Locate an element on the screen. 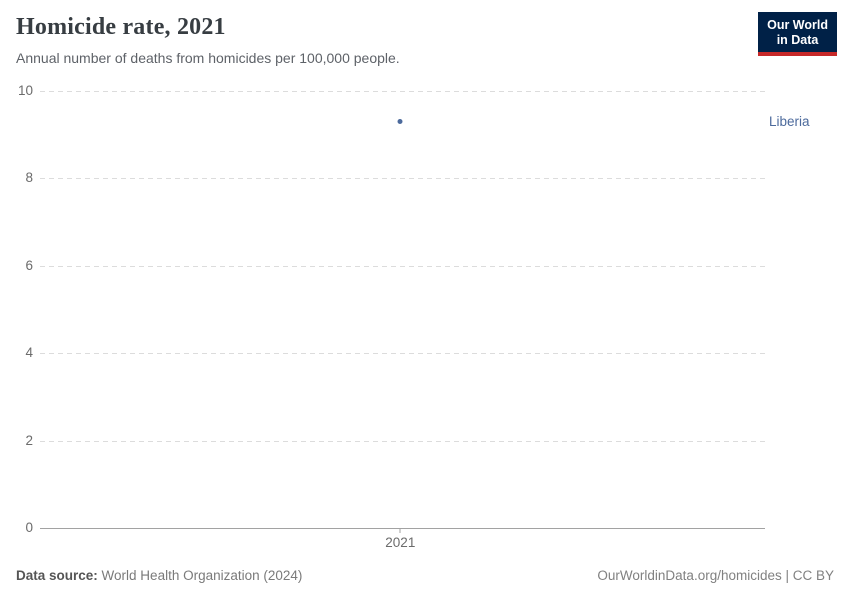 The image size is (850, 600). y-axis-tick-label-0: 0 is located at coordinates (29, 527).